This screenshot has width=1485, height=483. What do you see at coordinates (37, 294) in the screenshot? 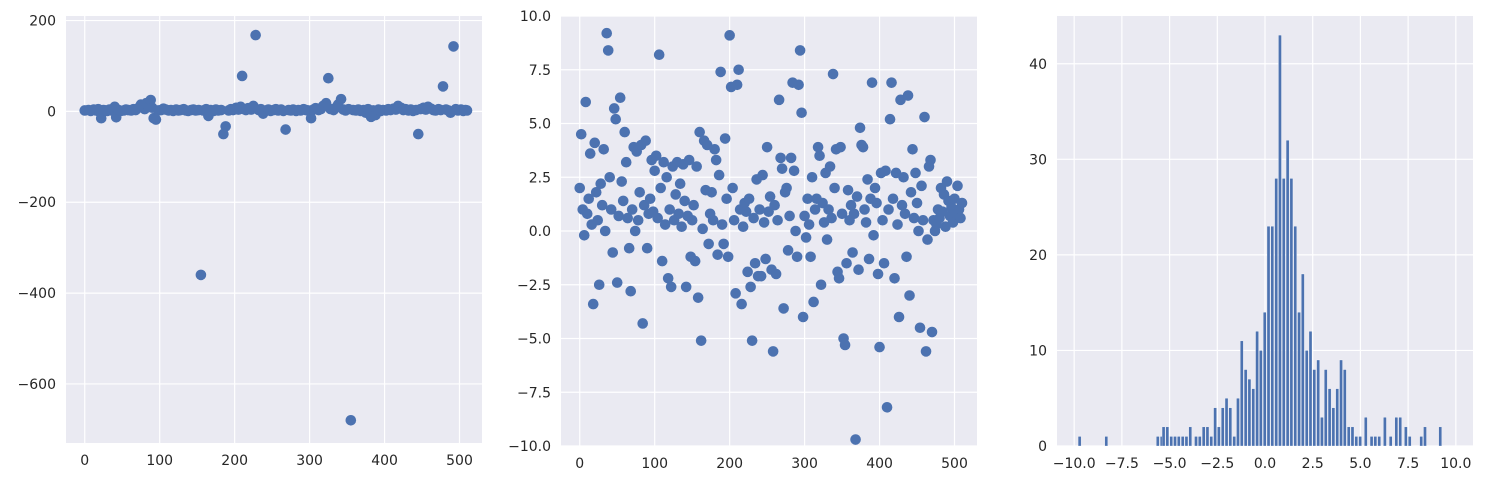
I see `y-tick-label: −400` at bounding box center [37, 294].